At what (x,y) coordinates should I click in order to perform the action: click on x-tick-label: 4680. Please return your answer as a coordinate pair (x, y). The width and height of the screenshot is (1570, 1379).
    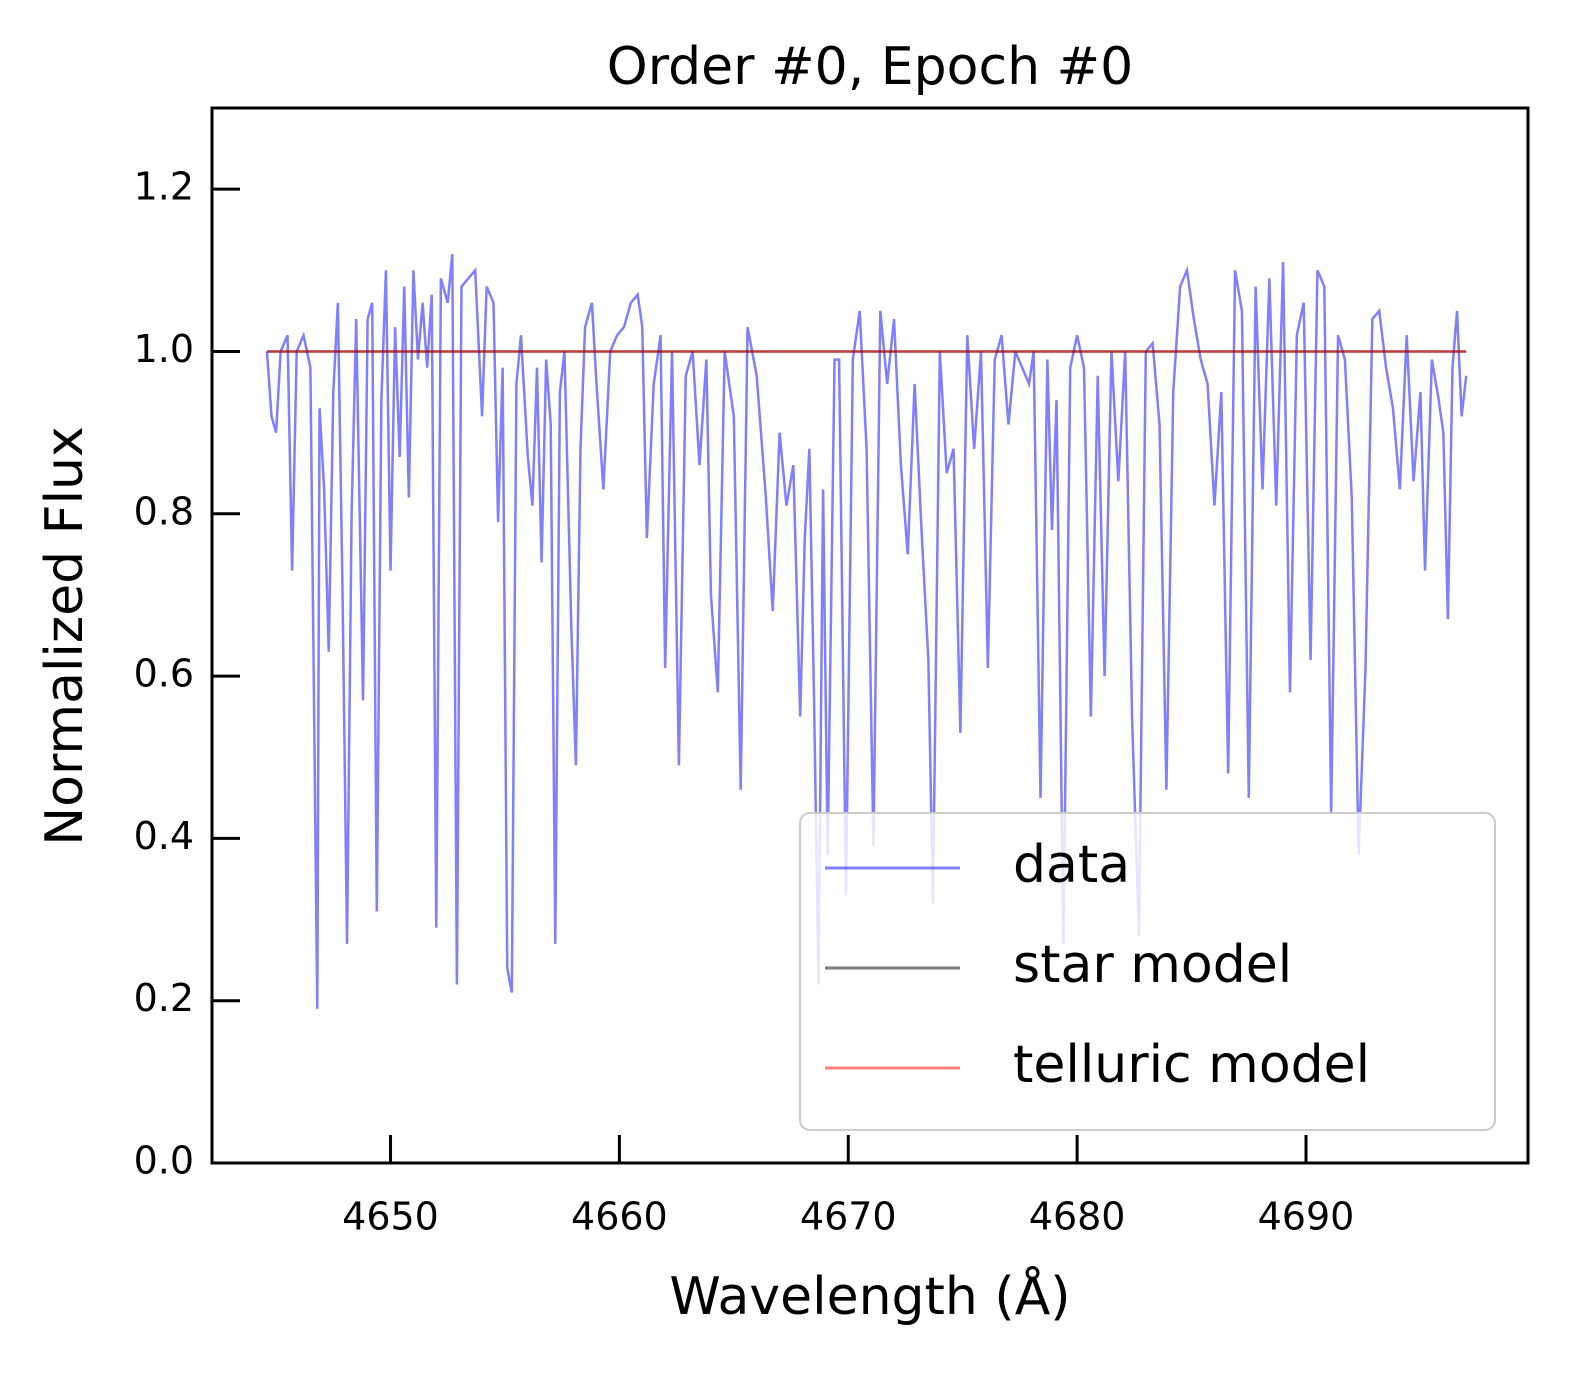
    Looking at the image, I should click on (1077, 1217).